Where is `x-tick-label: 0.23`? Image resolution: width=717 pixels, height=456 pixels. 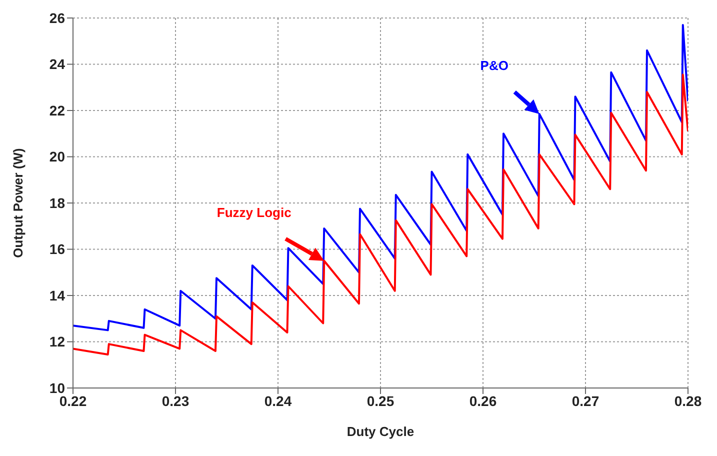
x-tick-label: 0.23 is located at coordinates (176, 400).